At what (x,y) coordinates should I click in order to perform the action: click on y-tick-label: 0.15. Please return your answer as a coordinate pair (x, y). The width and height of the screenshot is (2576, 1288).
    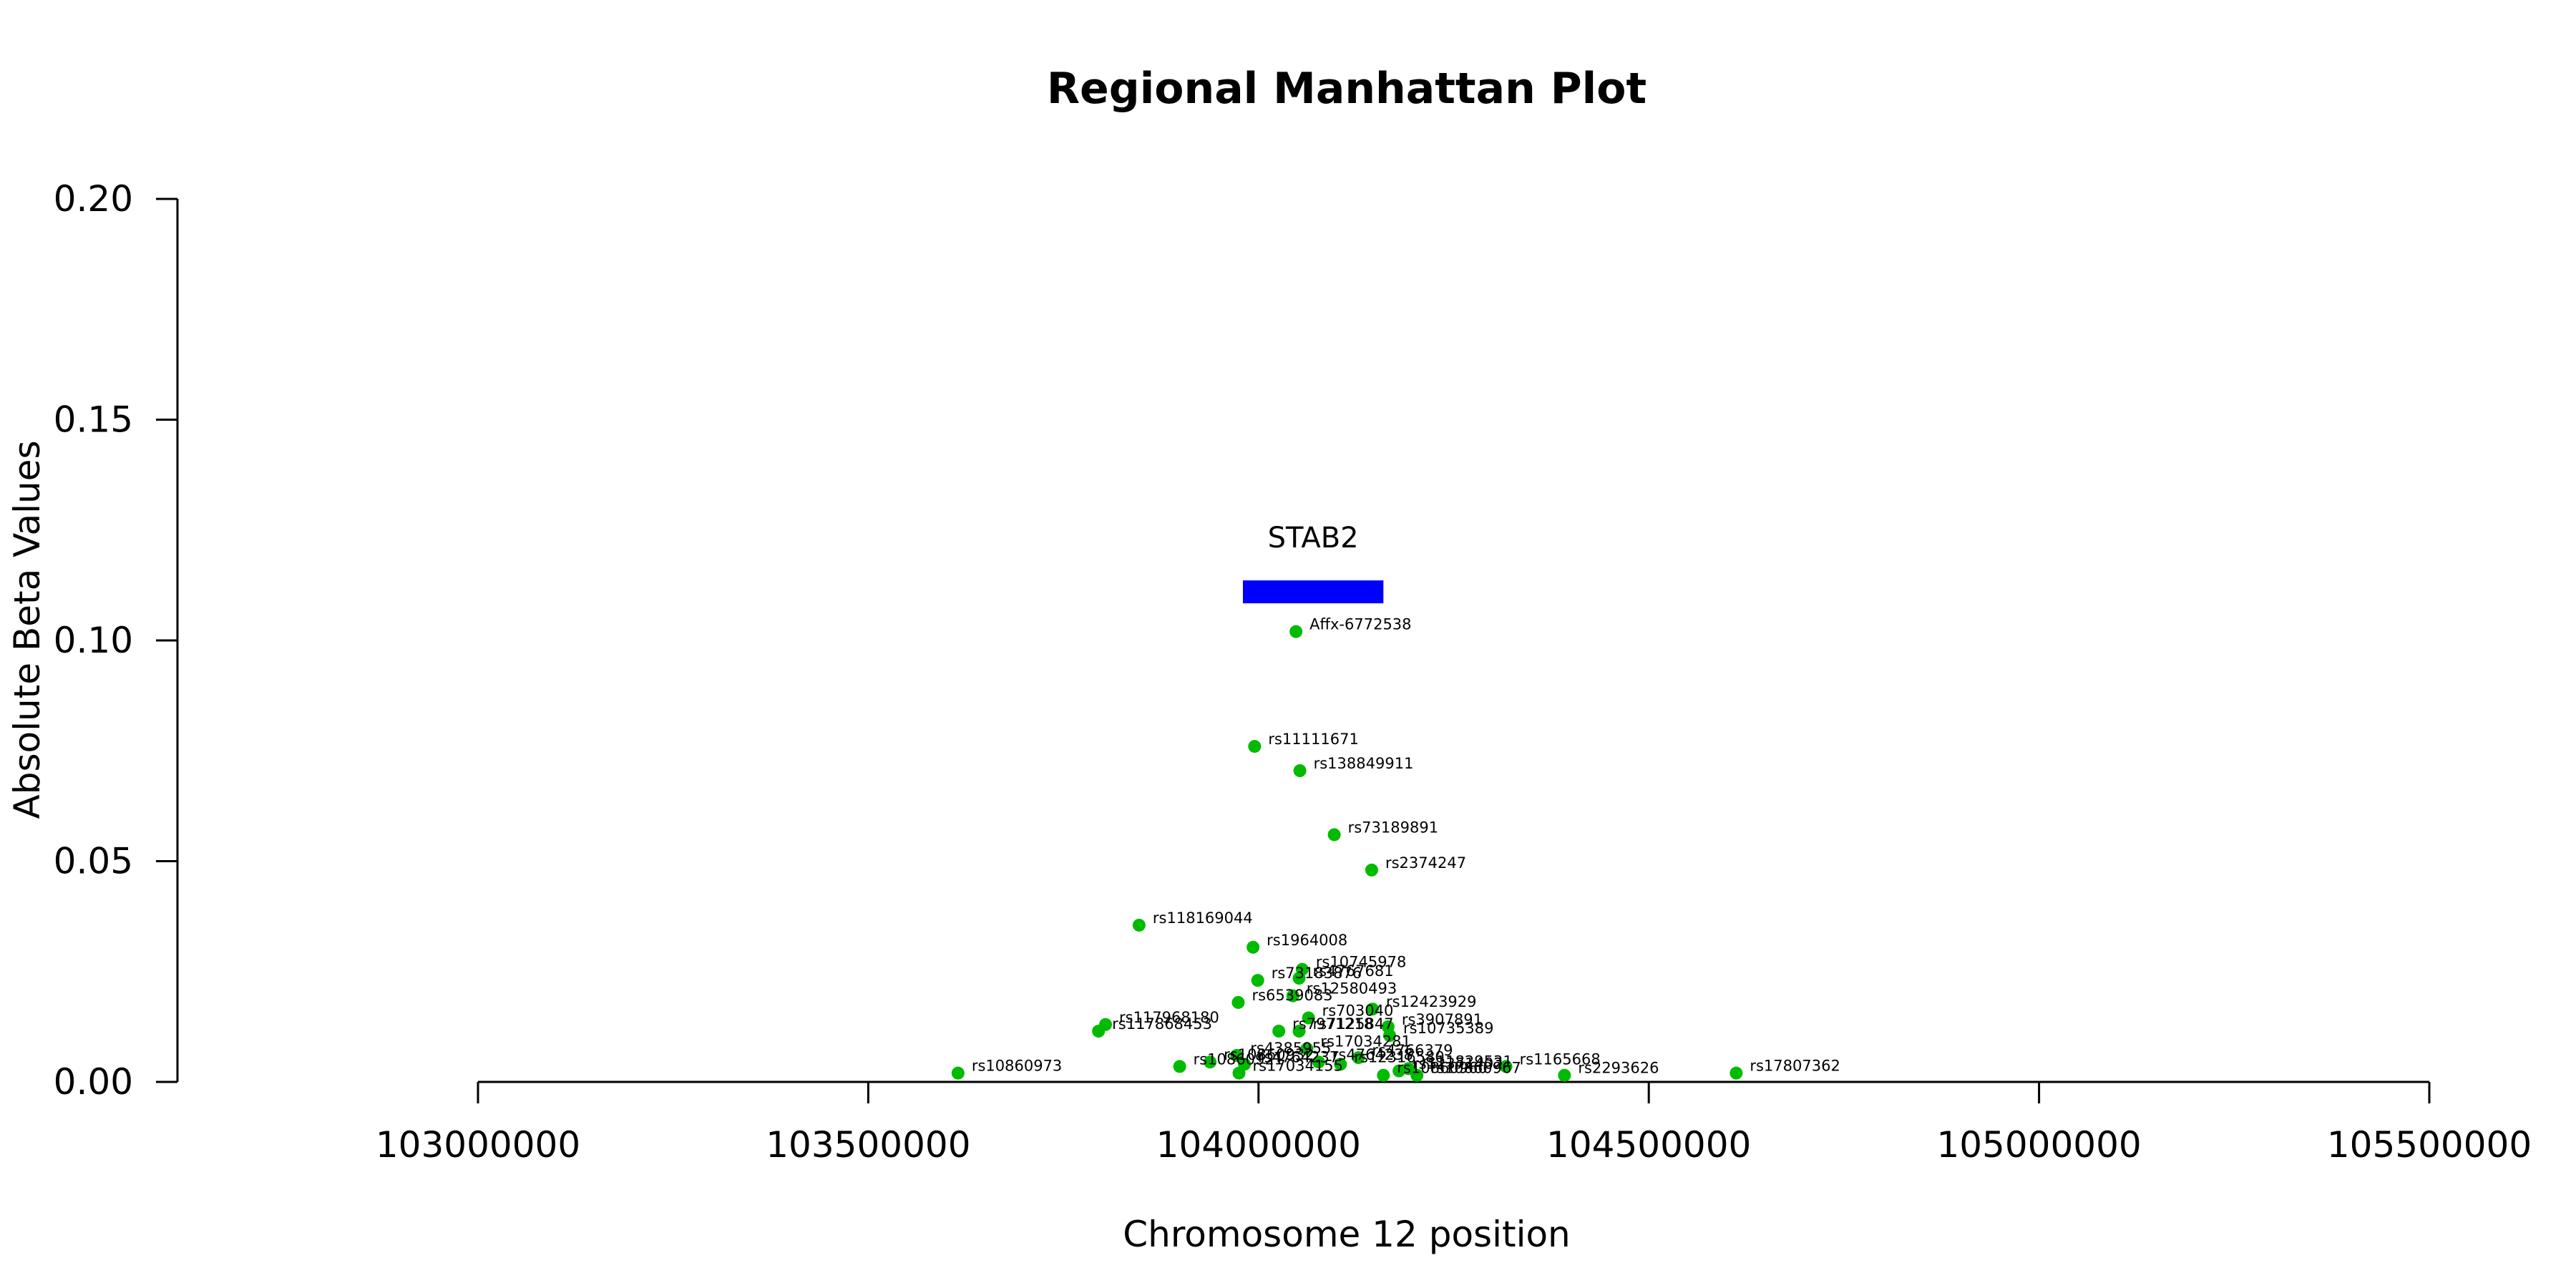
    Looking at the image, I should click on (93, 420).